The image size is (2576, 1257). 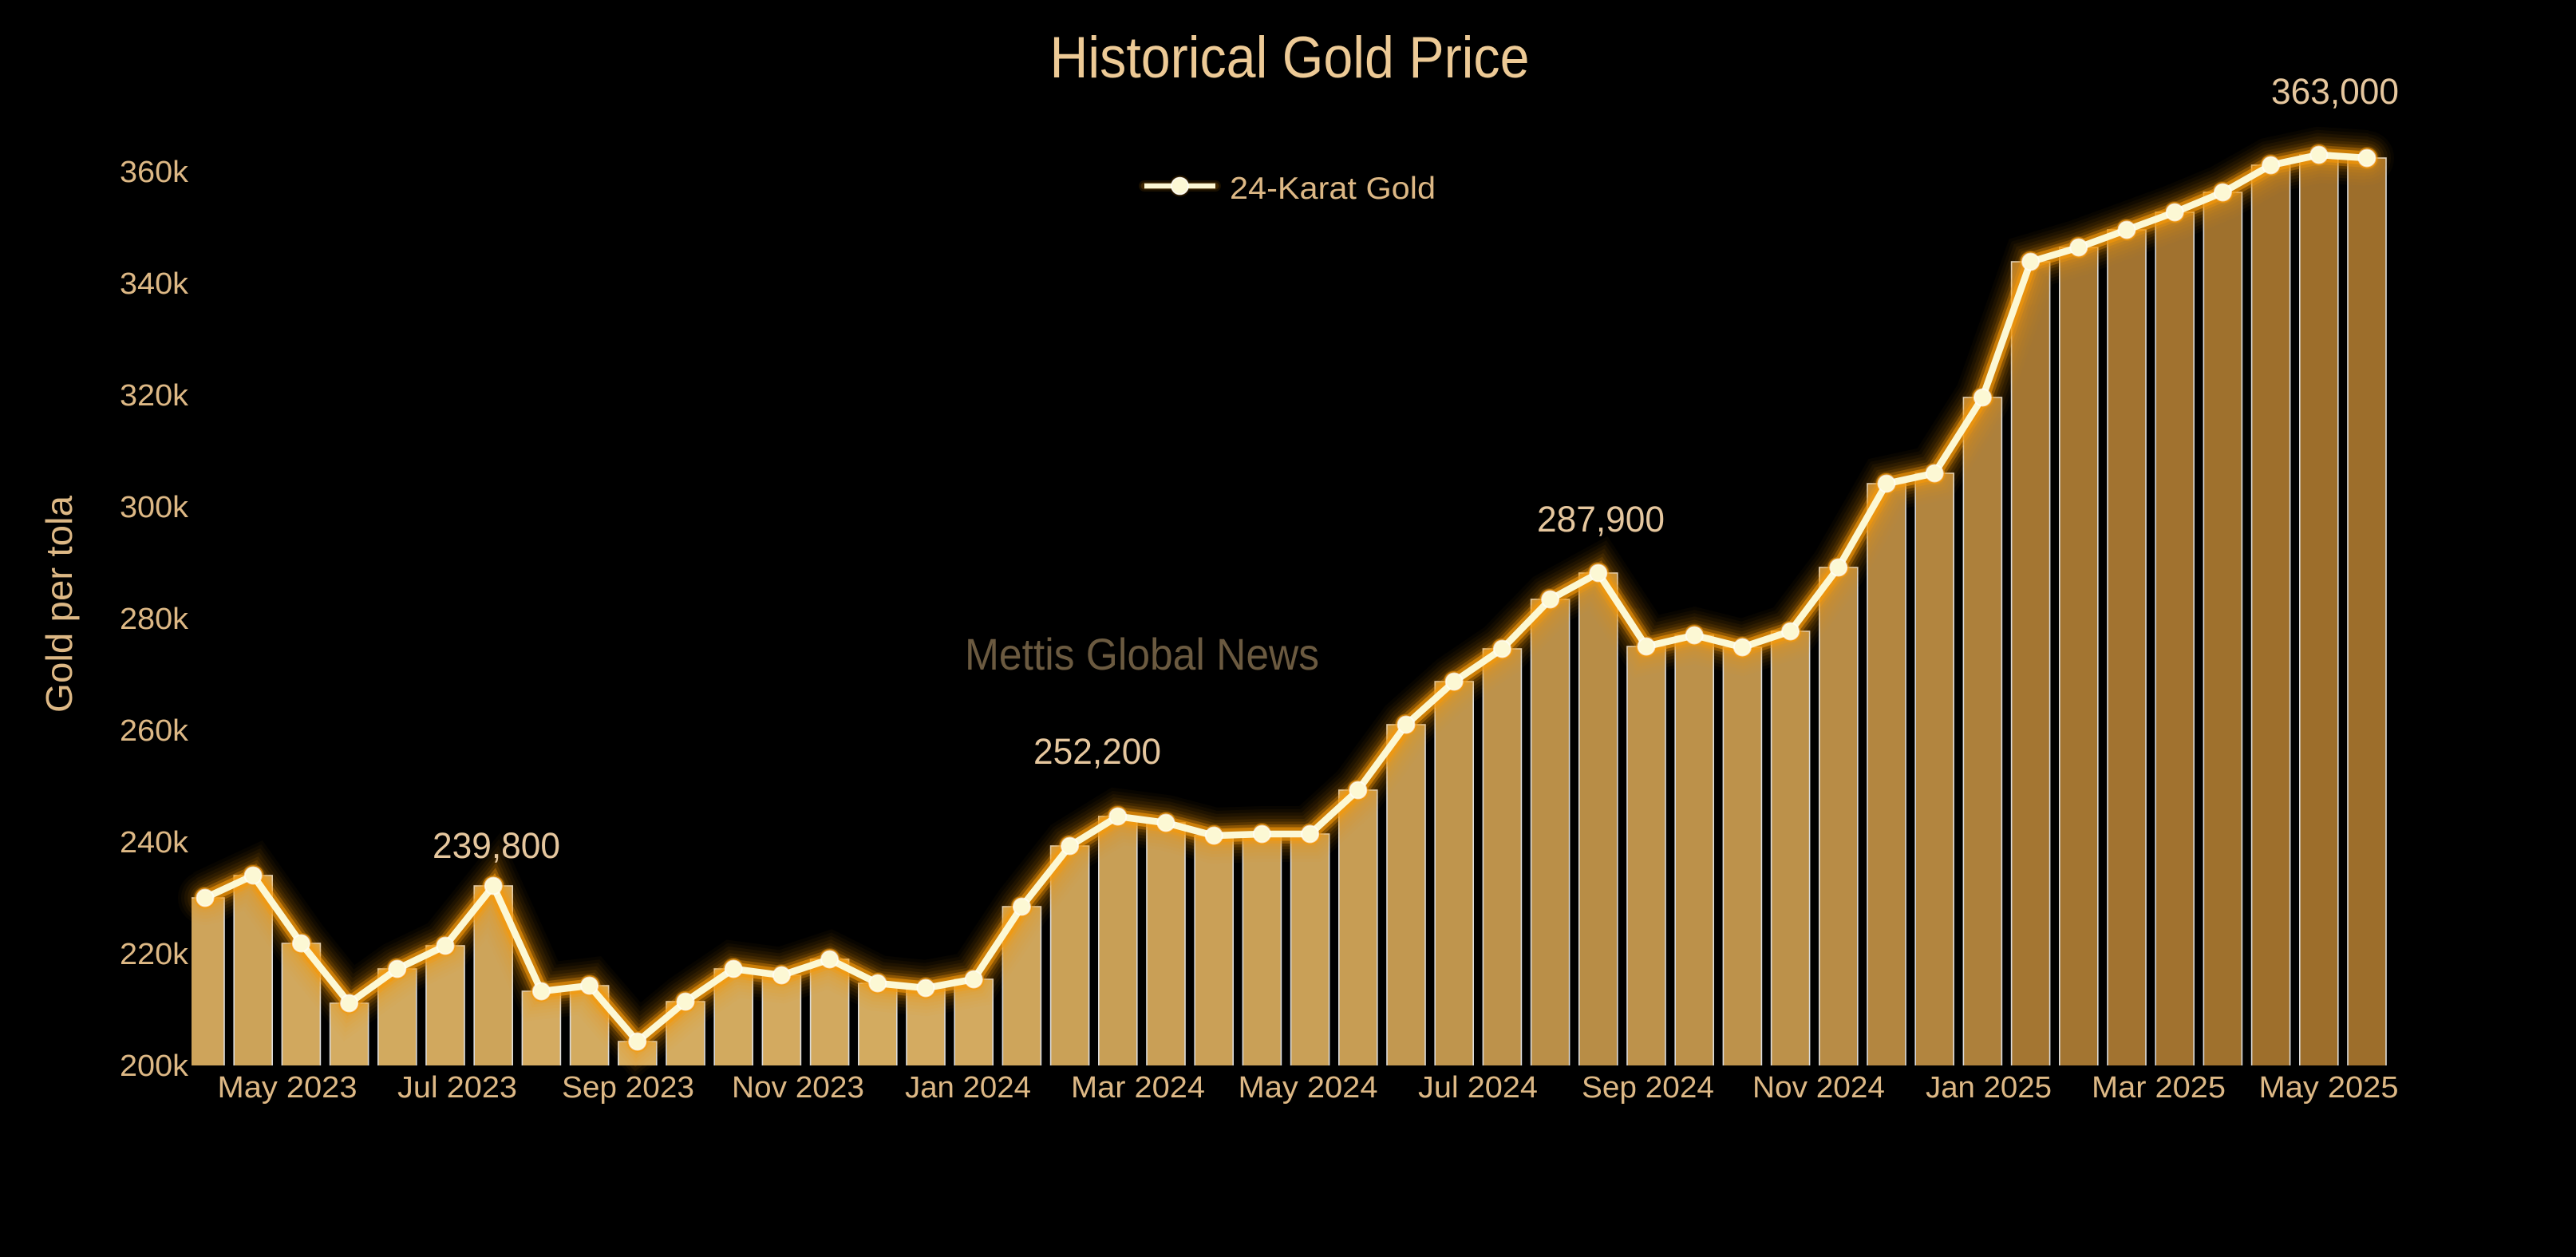 I want to click on svg-text: Jul 2023, so click(x=457, y=1088).